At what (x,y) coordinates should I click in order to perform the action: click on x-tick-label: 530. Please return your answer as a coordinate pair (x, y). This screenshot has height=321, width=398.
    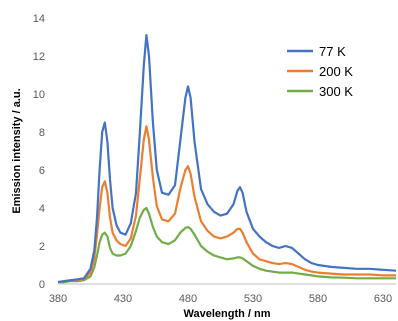
    Looking at the image, I should click on (253, 299).